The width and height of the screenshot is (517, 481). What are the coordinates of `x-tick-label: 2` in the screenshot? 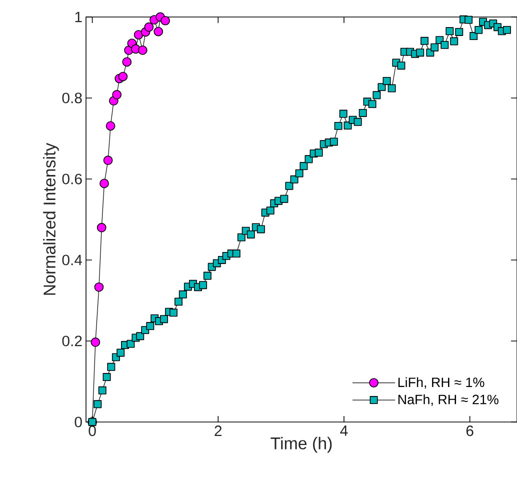 It's located at (218, 431).